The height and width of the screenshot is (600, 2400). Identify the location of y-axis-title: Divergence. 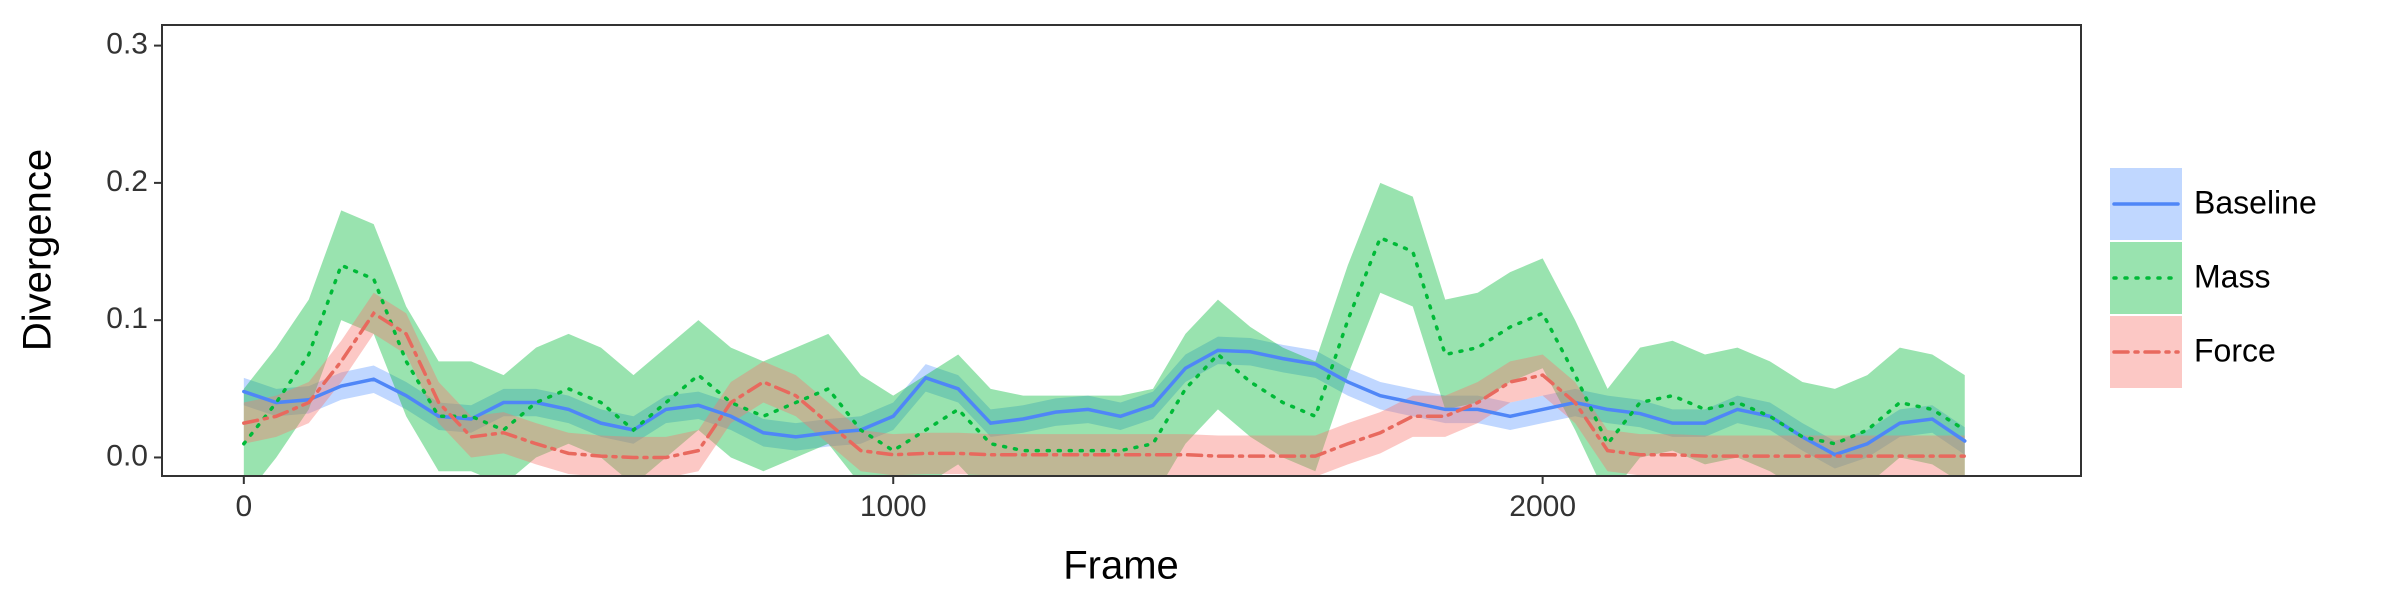
(38, 250).